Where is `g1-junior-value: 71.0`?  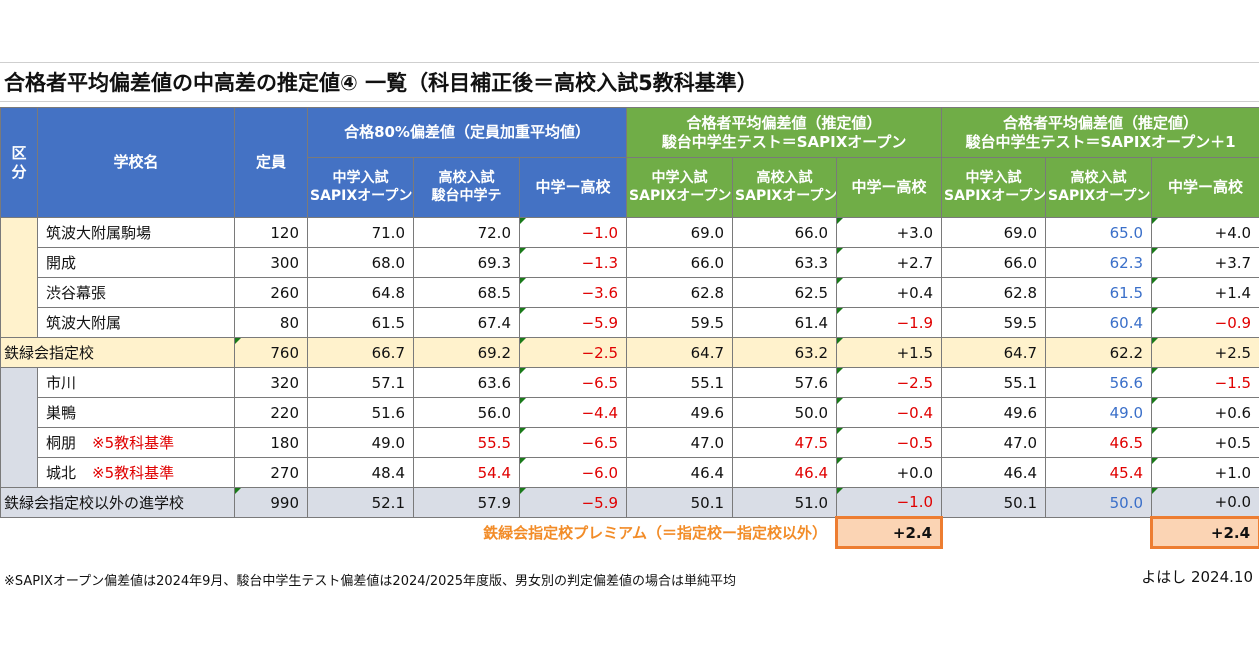 g1-junior-value: 71.0 is located at coordinates (360, 232).